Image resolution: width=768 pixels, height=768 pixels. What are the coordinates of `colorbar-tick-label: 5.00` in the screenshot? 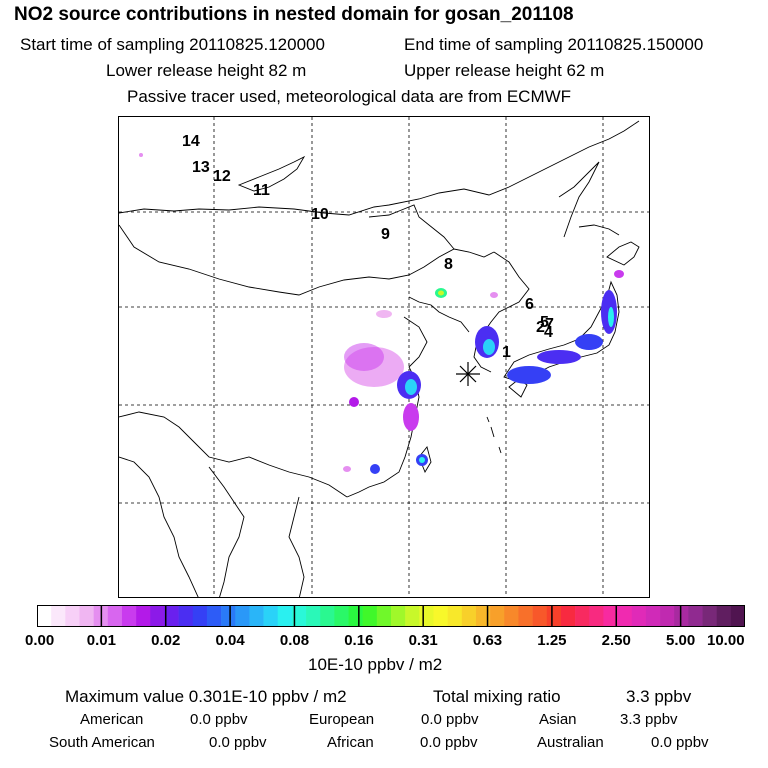 It's located at (681, 640).